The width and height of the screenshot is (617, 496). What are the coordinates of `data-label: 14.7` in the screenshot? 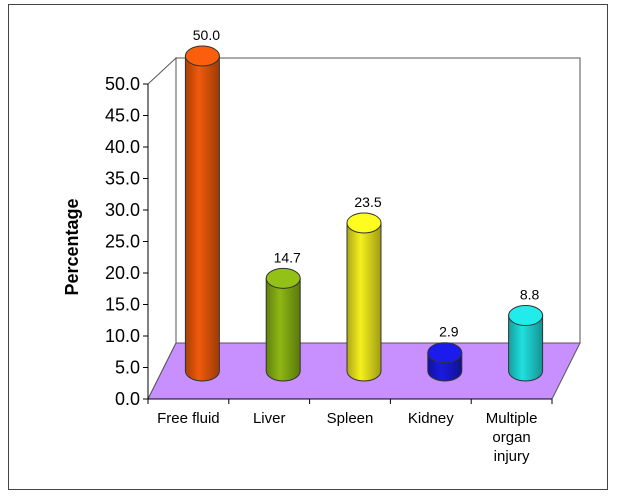 It's located at (287, 257).